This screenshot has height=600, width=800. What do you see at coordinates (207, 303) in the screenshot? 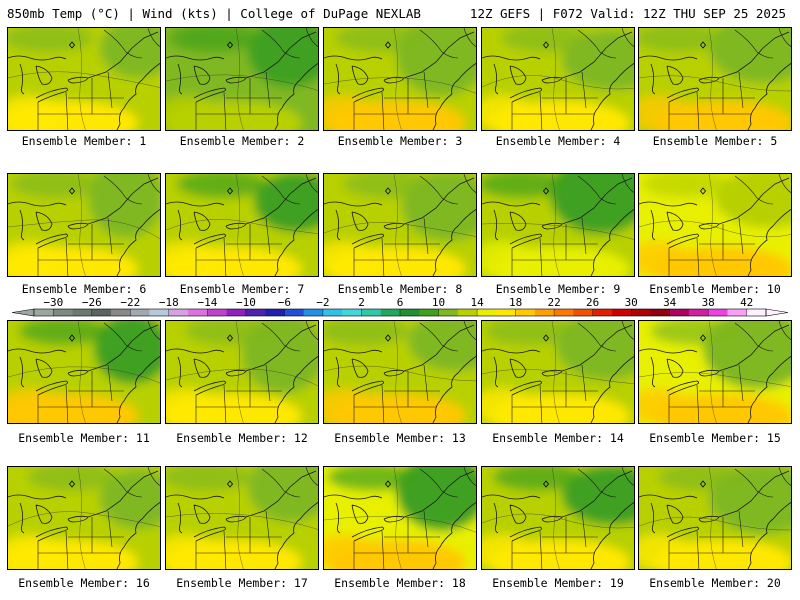
I see `colorbar-tick-label: −14` at bounding box center [207, 303].